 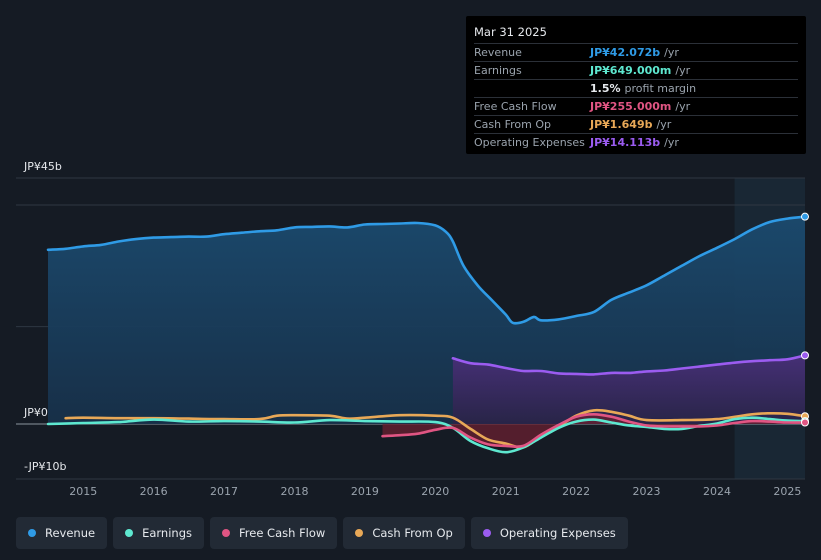 I want to click on x-tick-label: 2025, so click(x=787, y=491).